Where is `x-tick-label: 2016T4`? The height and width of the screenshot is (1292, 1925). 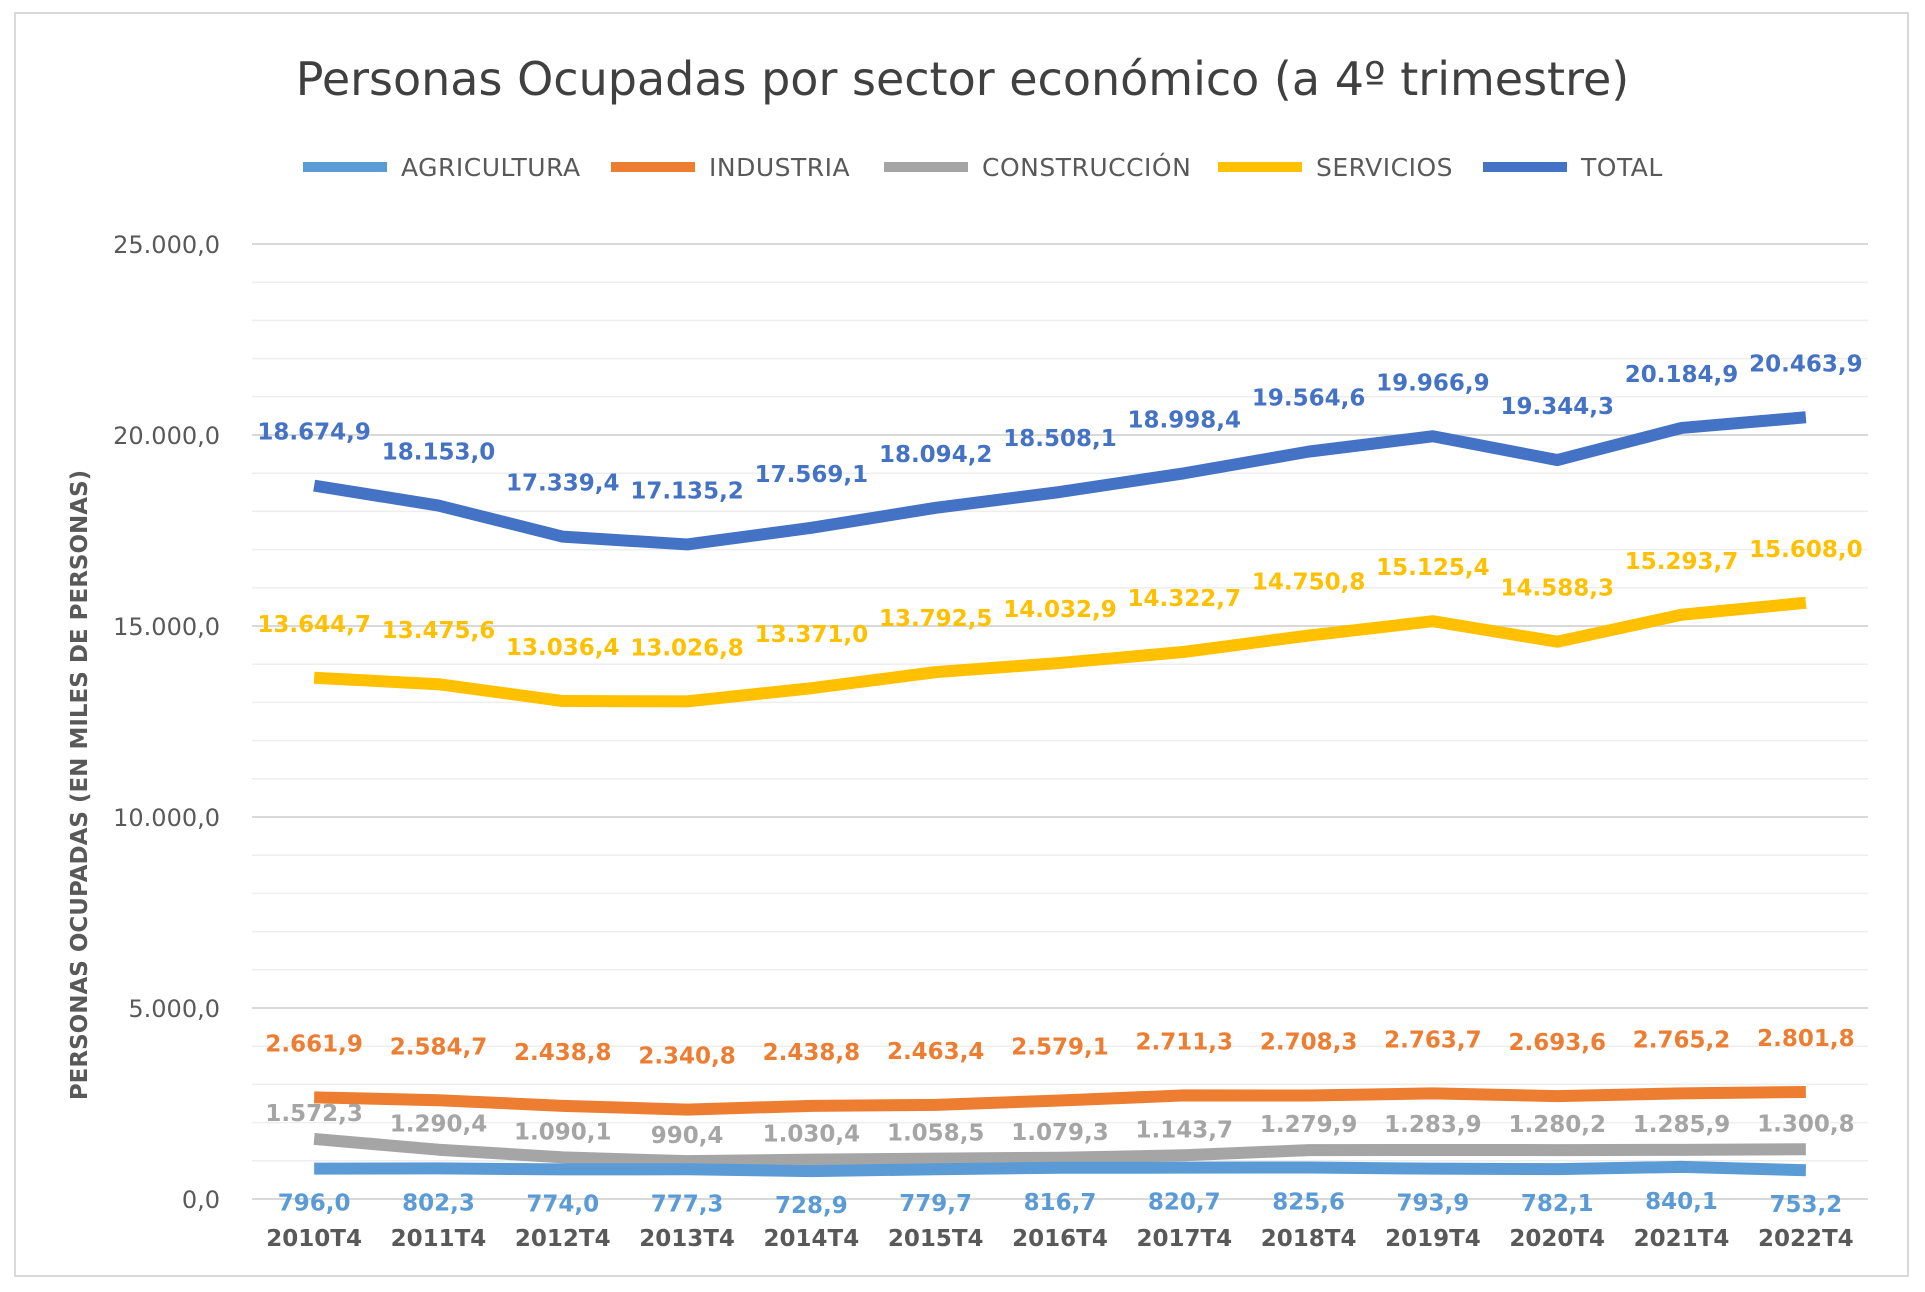
x-tick-label: 2016T4 is located at coordinates (1060, 1239).